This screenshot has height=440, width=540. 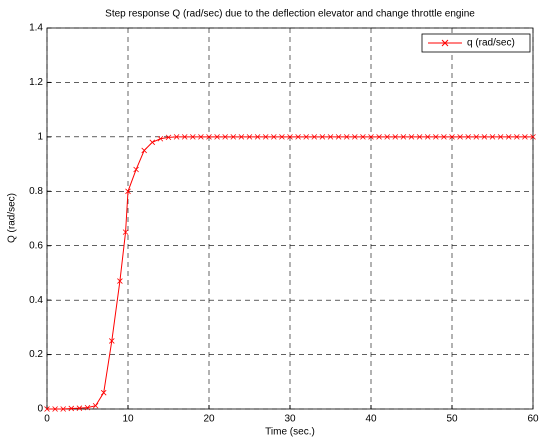 I want to click on y-tick-label: 0.4, so click(x=36, y=300).